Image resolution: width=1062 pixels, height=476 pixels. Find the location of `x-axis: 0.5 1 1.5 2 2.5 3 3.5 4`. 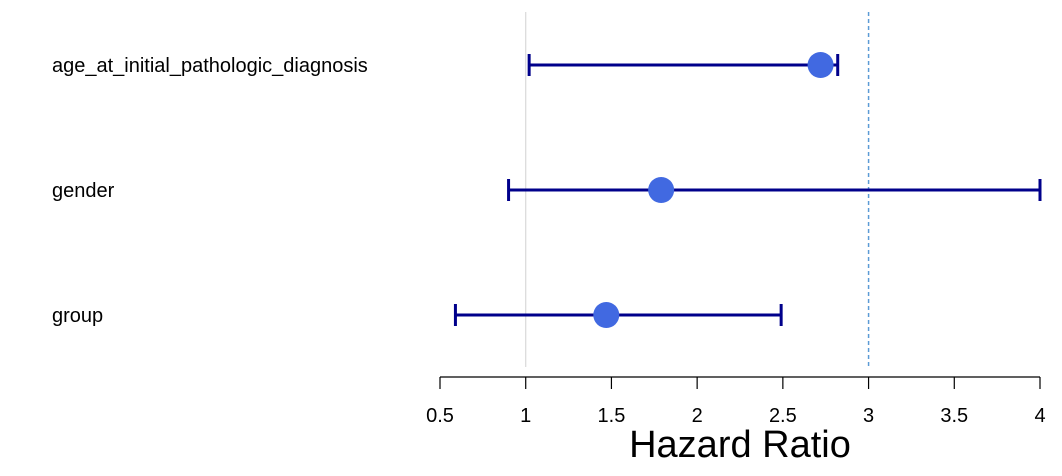

x-axis: 0.5 1 1.5 2 2.5 3 3.5 4 is located at coordinates (736, 401).